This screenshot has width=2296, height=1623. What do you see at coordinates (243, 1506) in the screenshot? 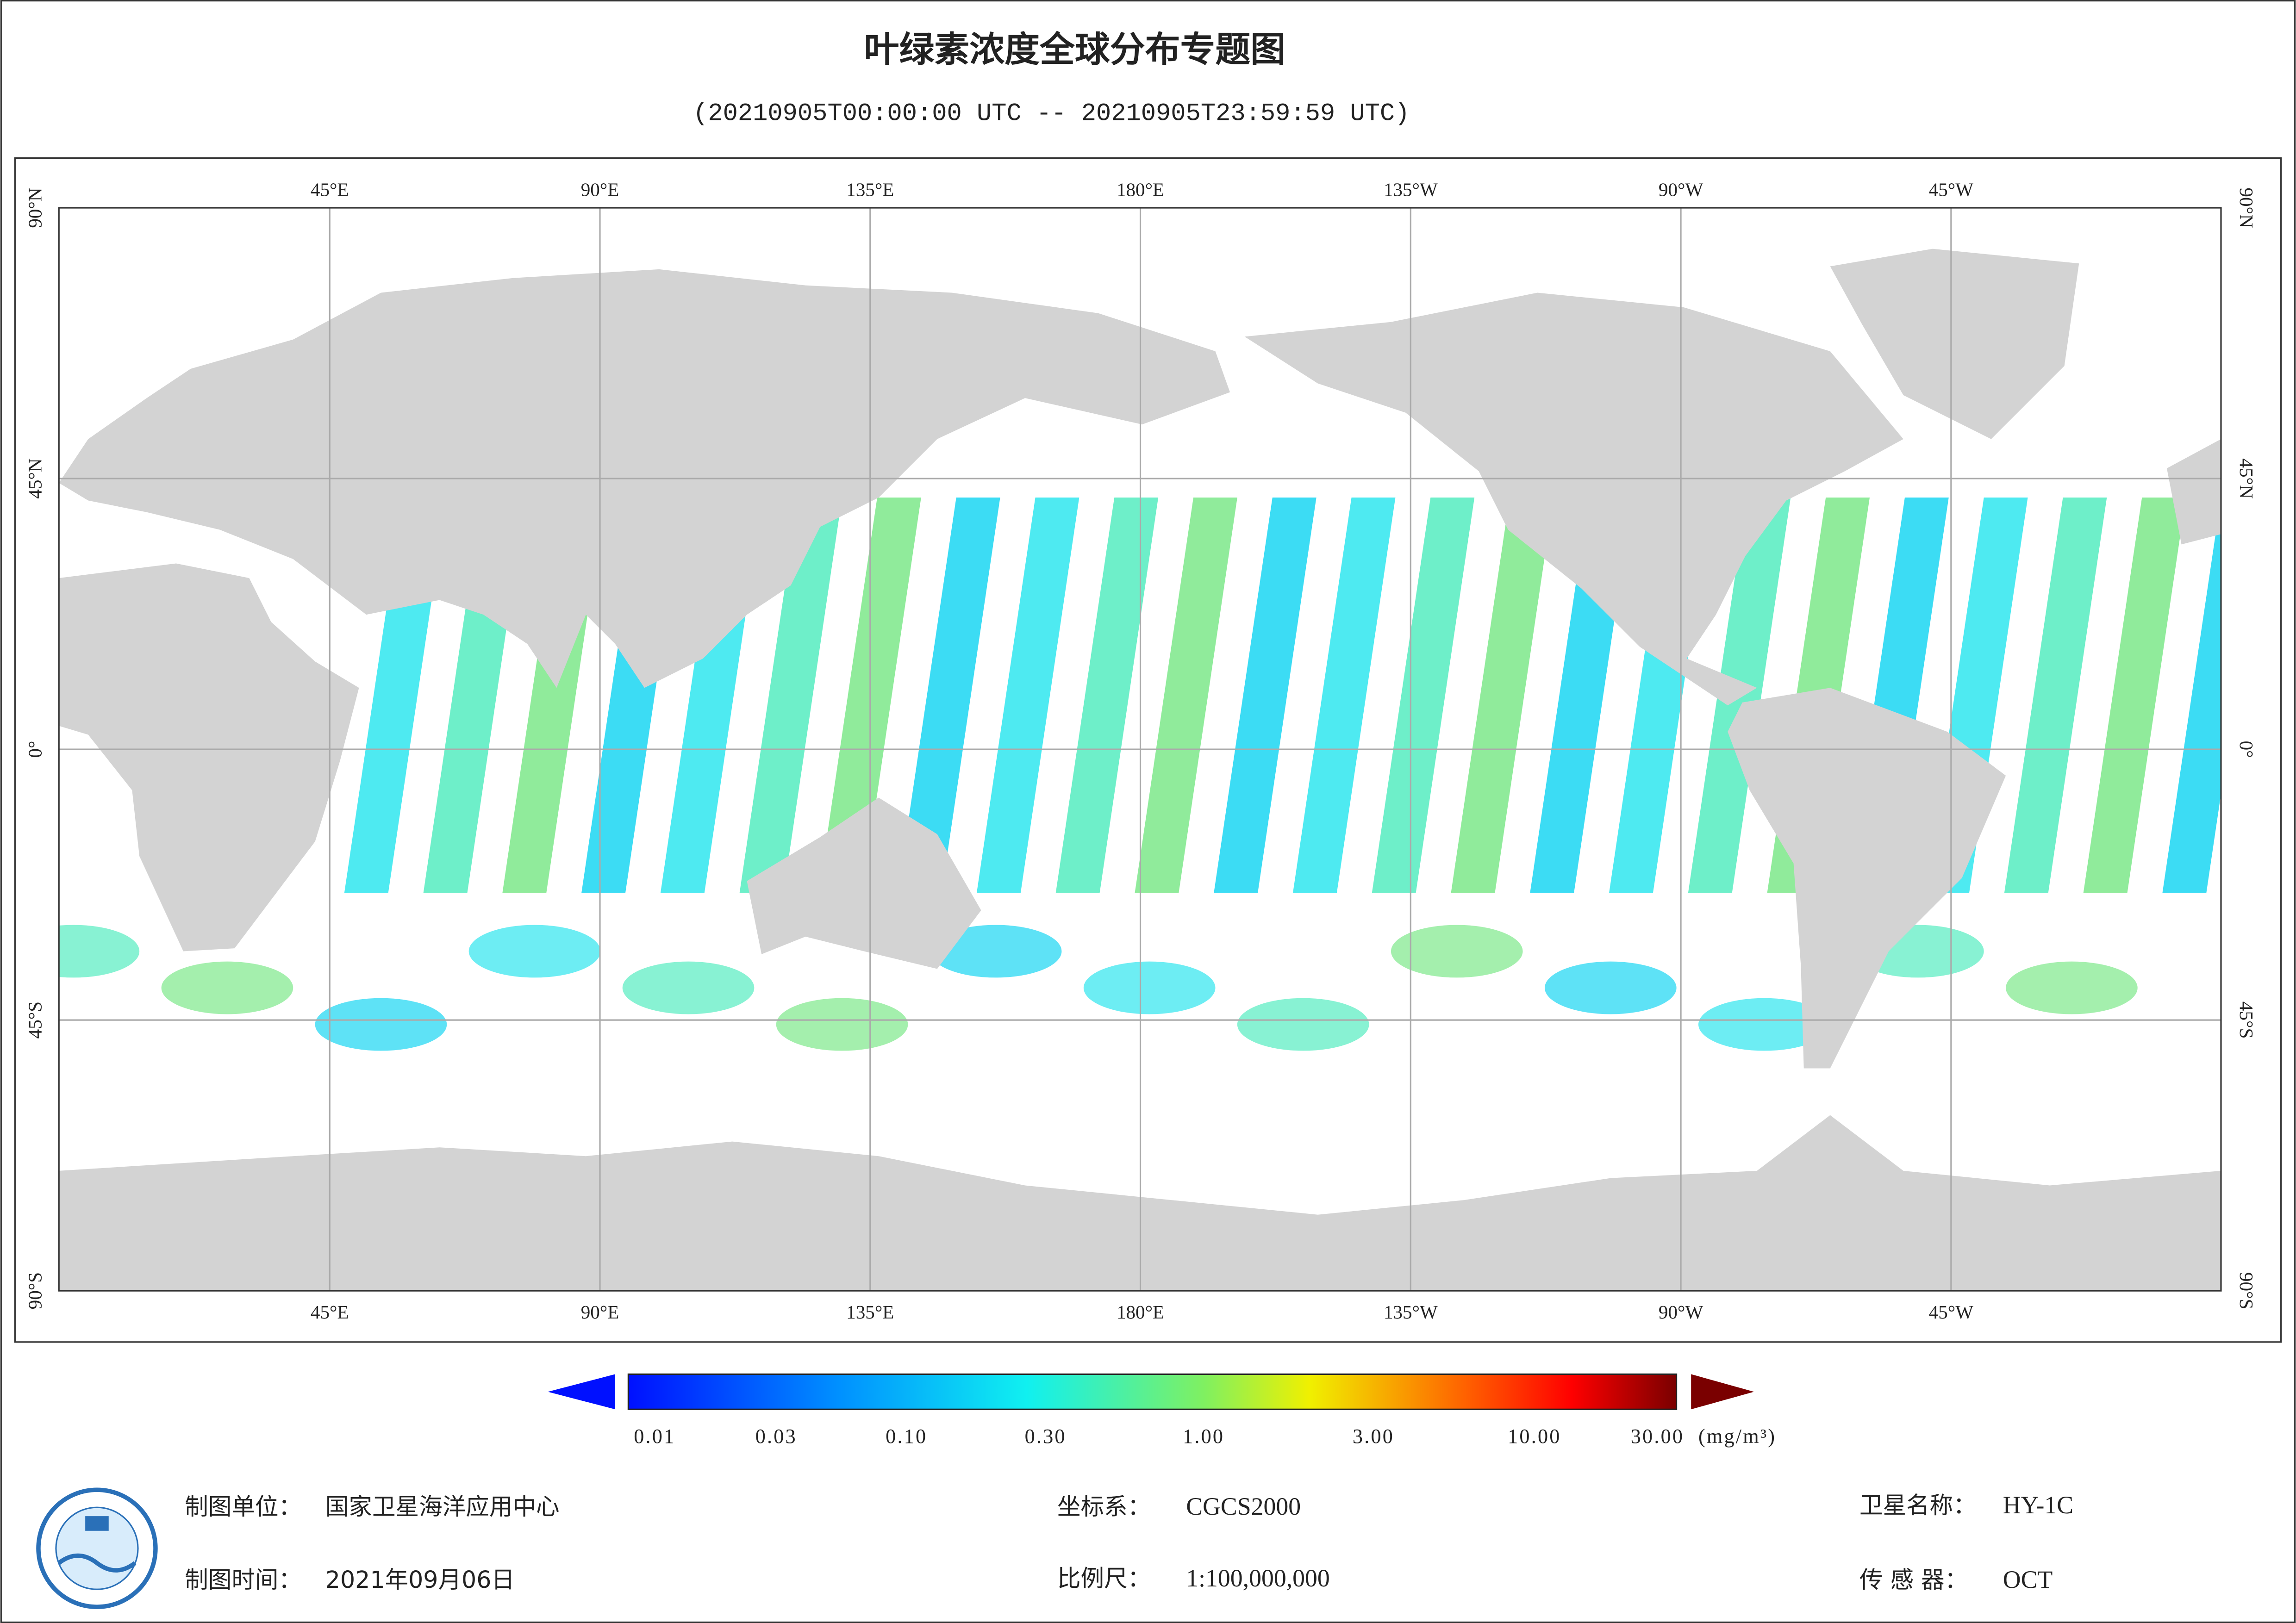
I see `unit-label: 制图单位：` at bounding box center [243, 1506].